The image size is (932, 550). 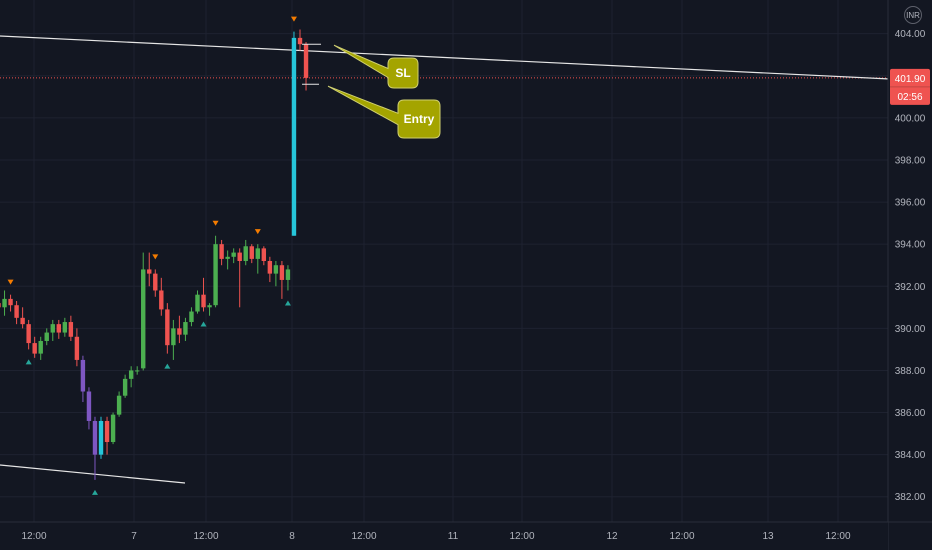 I want to click on current-price-tag: 401.90 02:56, so click(x=910, y=86).